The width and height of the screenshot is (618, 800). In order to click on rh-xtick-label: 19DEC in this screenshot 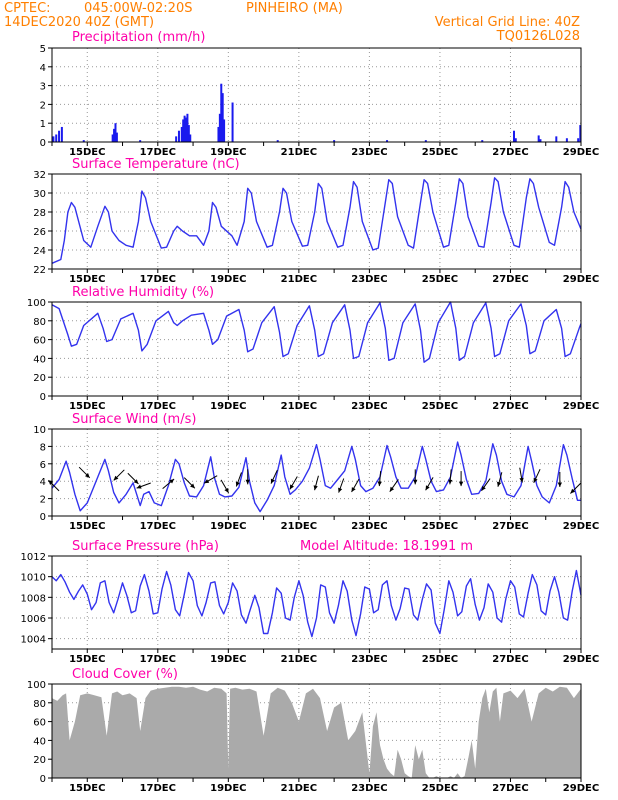, I will do `click(228, 406)`.